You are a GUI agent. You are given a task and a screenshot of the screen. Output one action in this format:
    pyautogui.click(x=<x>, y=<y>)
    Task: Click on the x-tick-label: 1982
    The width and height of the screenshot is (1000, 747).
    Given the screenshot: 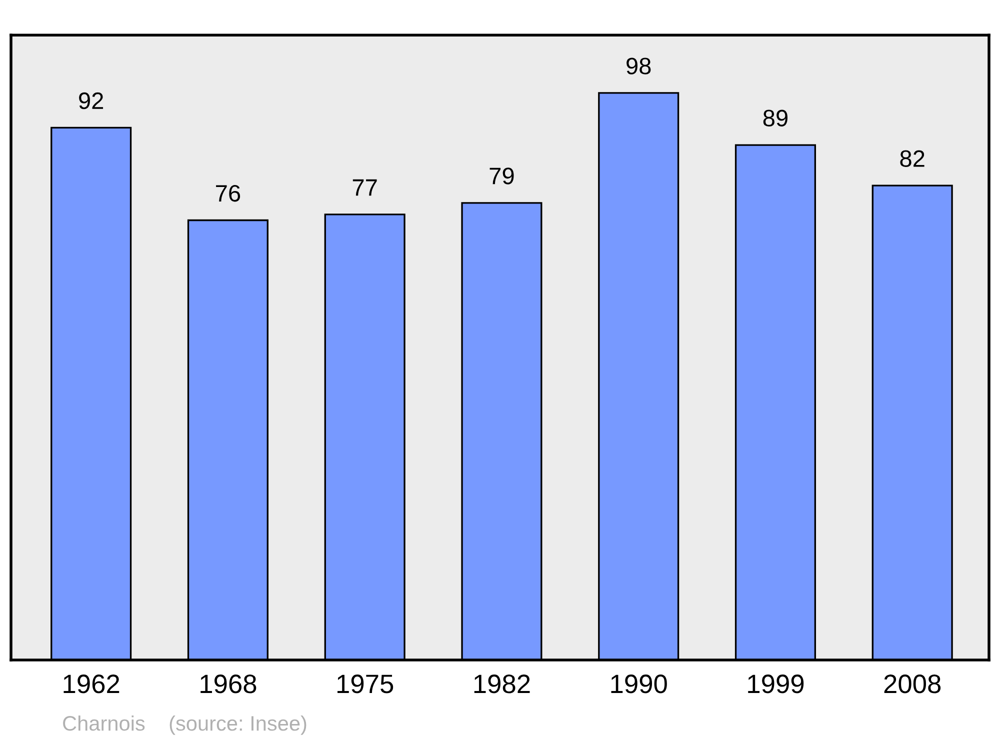 What is the action you would take?
    pyautogui.click(x=502, y=684)
    